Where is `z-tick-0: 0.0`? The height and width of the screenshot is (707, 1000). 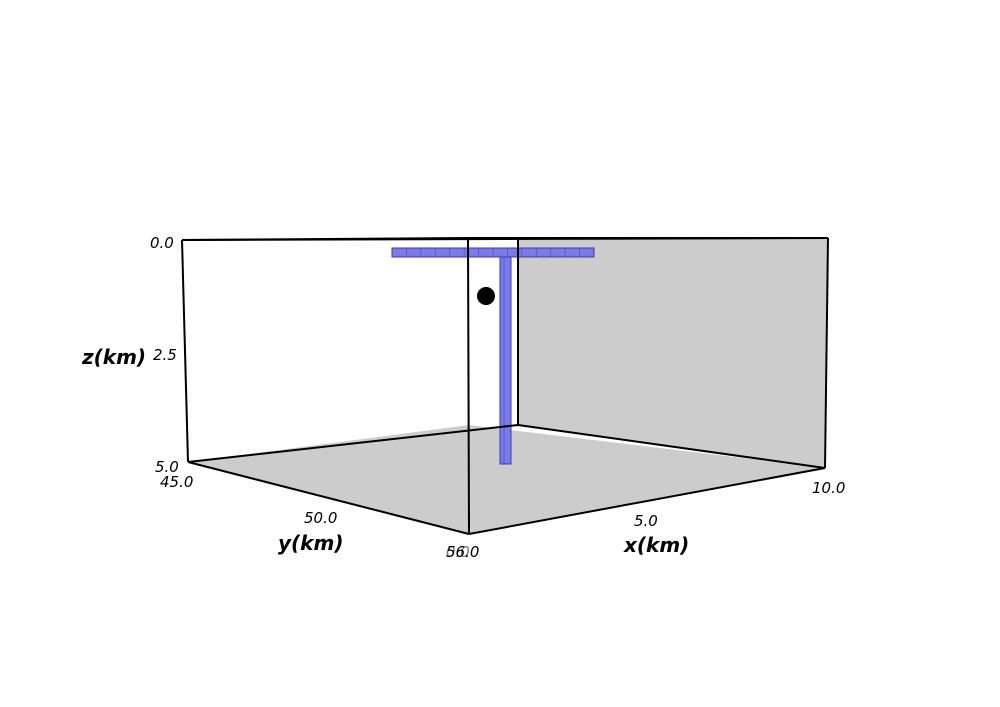
z-tick-0: 0.0 is located at coordinates (162, 243).